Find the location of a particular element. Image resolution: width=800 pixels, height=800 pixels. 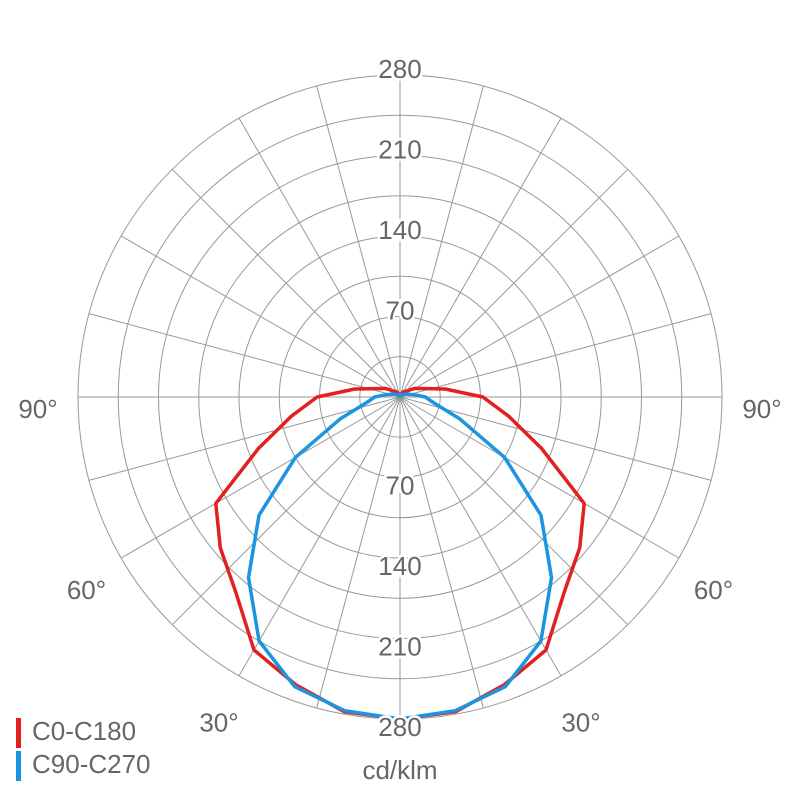

unit-label: cd/klm is located at coordinates (399, 770).